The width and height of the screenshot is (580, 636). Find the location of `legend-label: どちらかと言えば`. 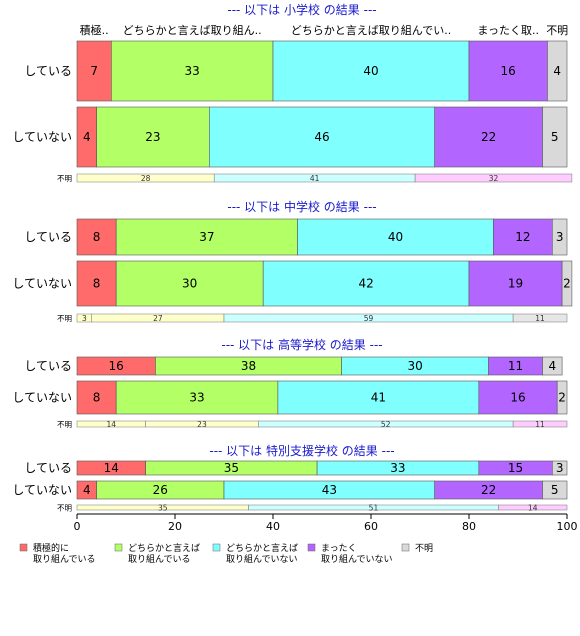

legend-label: どちらかと言えば is located at coordinates (164, 548).